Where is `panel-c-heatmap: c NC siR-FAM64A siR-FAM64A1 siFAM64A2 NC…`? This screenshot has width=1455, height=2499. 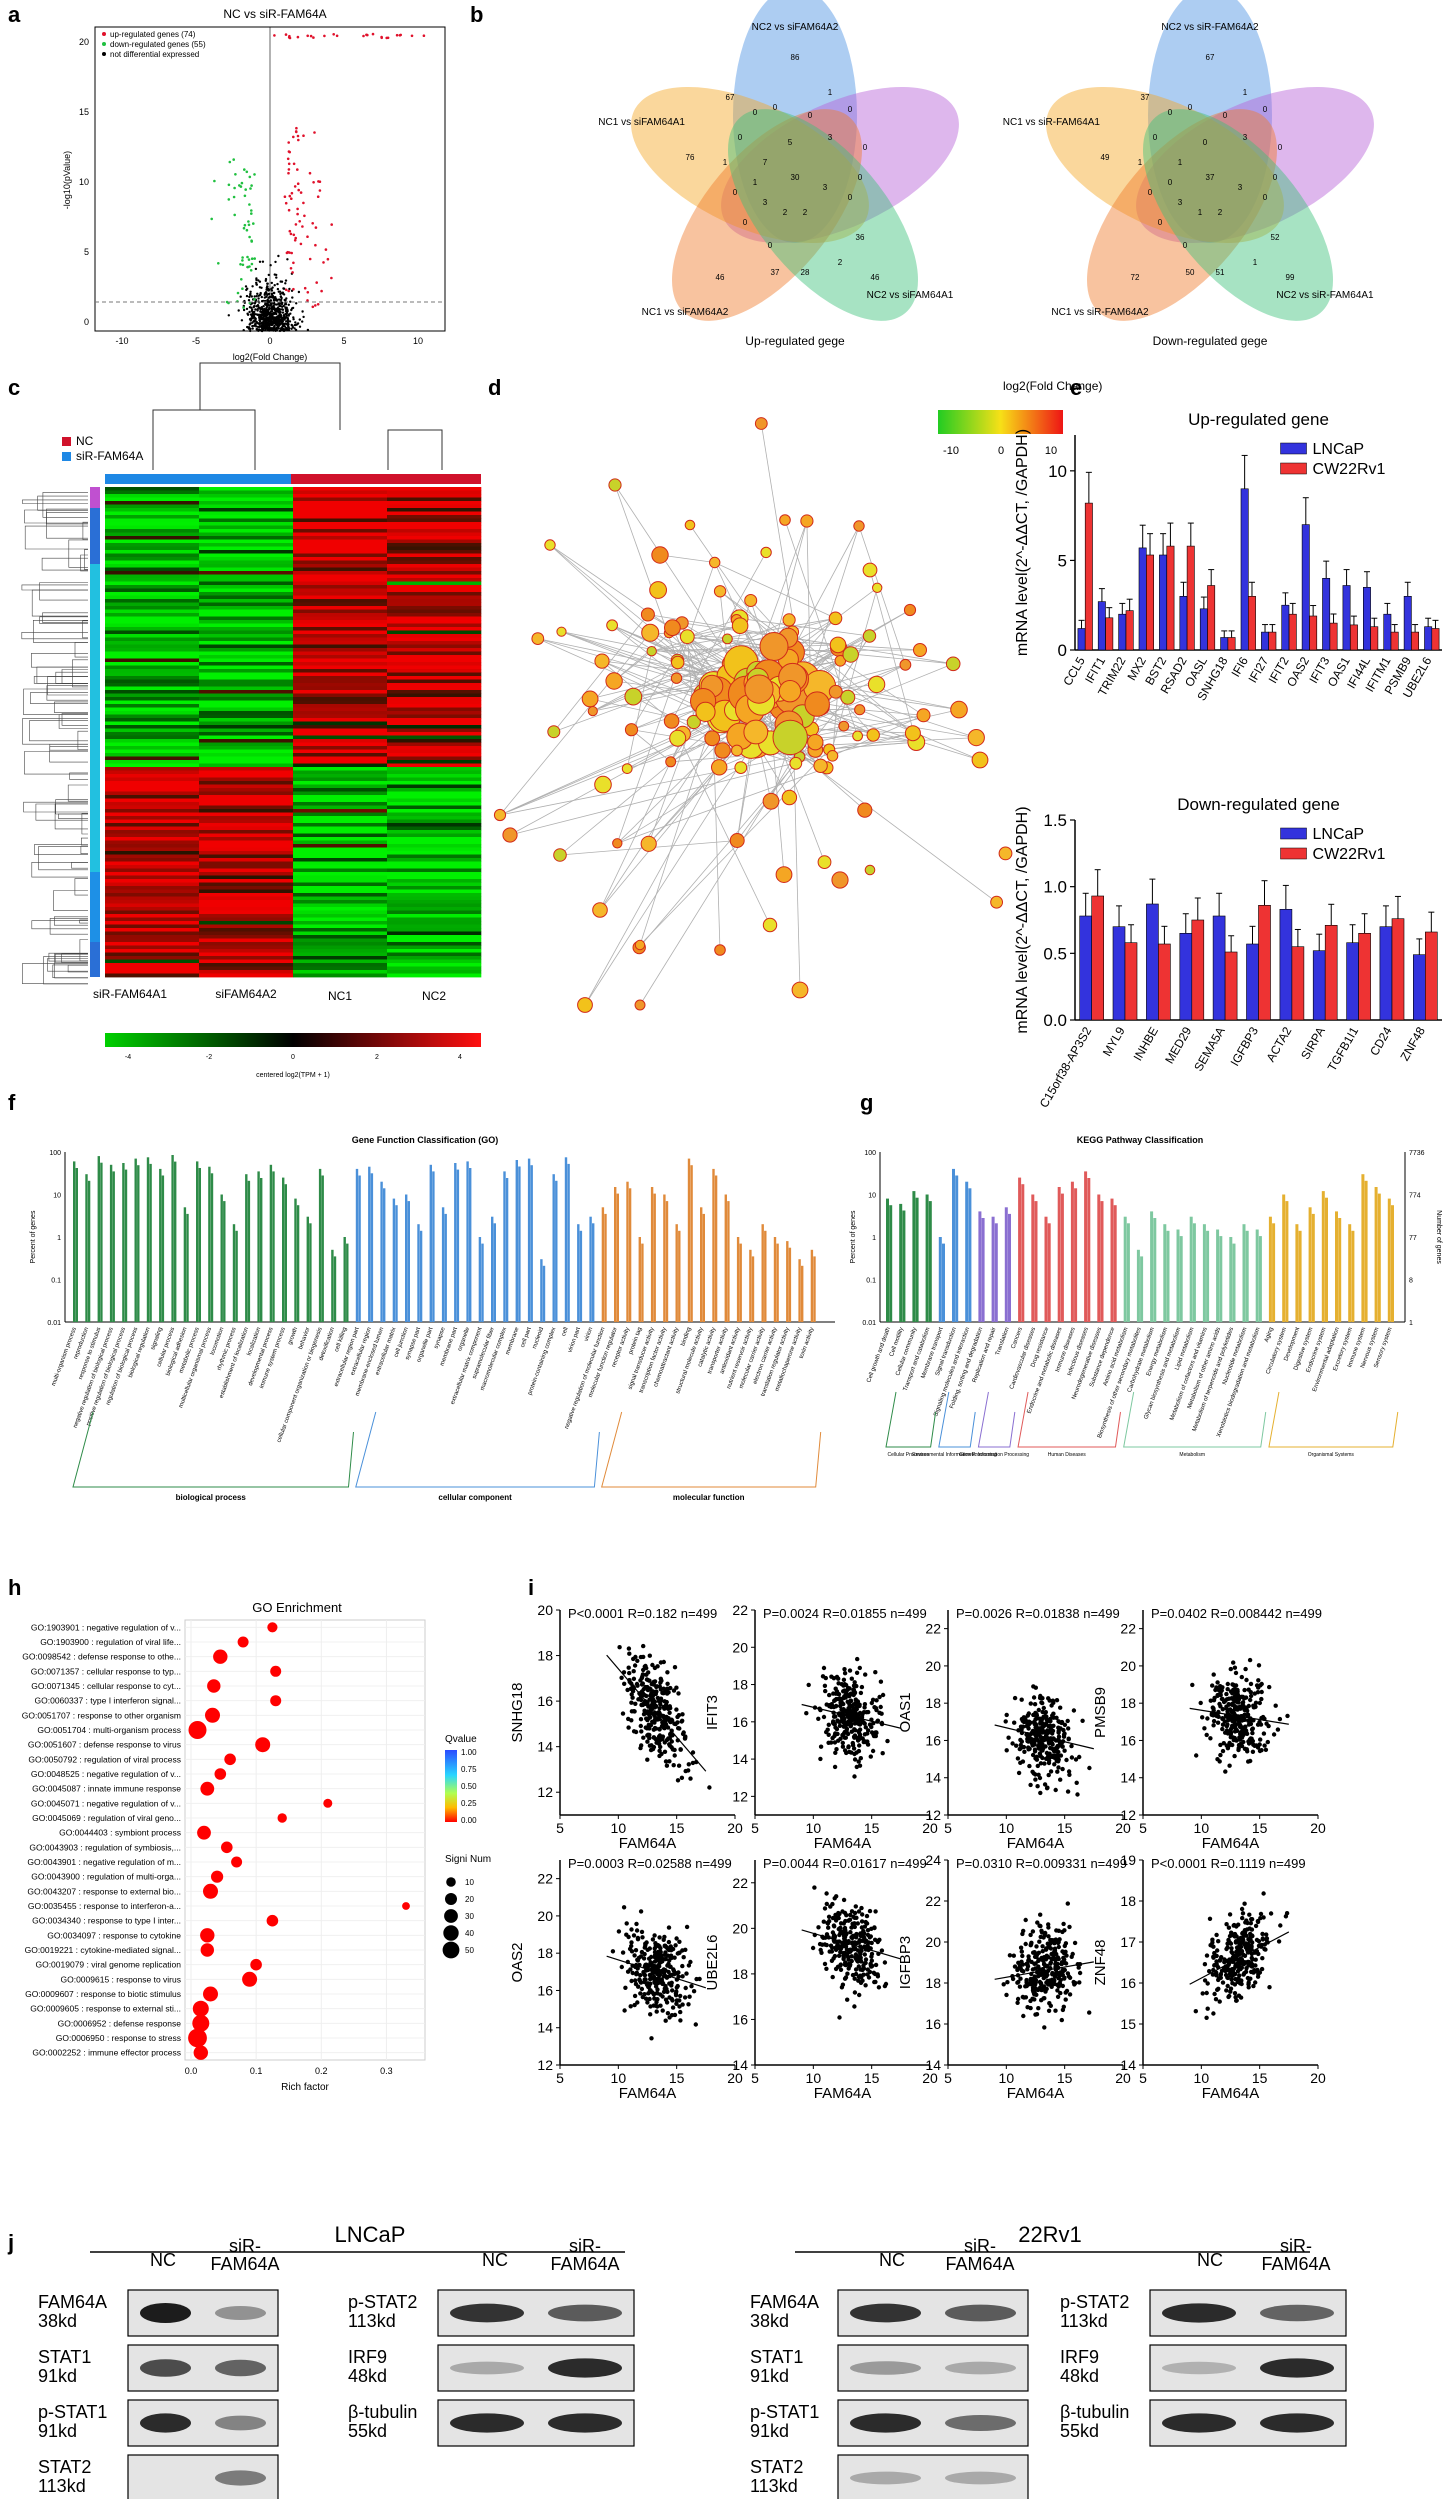
panel-c-heatmap: c NC siR-FAM64A siR-FAM64A1 siFAM64A2 NC… is located at coordinates (245, 720).